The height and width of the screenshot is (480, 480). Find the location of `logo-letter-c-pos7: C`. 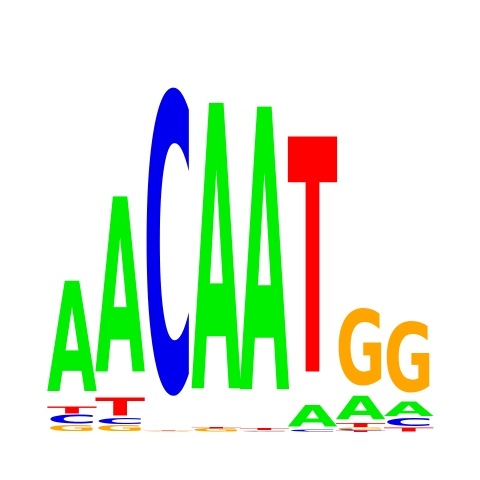

logo-letter-c-pos7: C is located at coordinates (361, 430).